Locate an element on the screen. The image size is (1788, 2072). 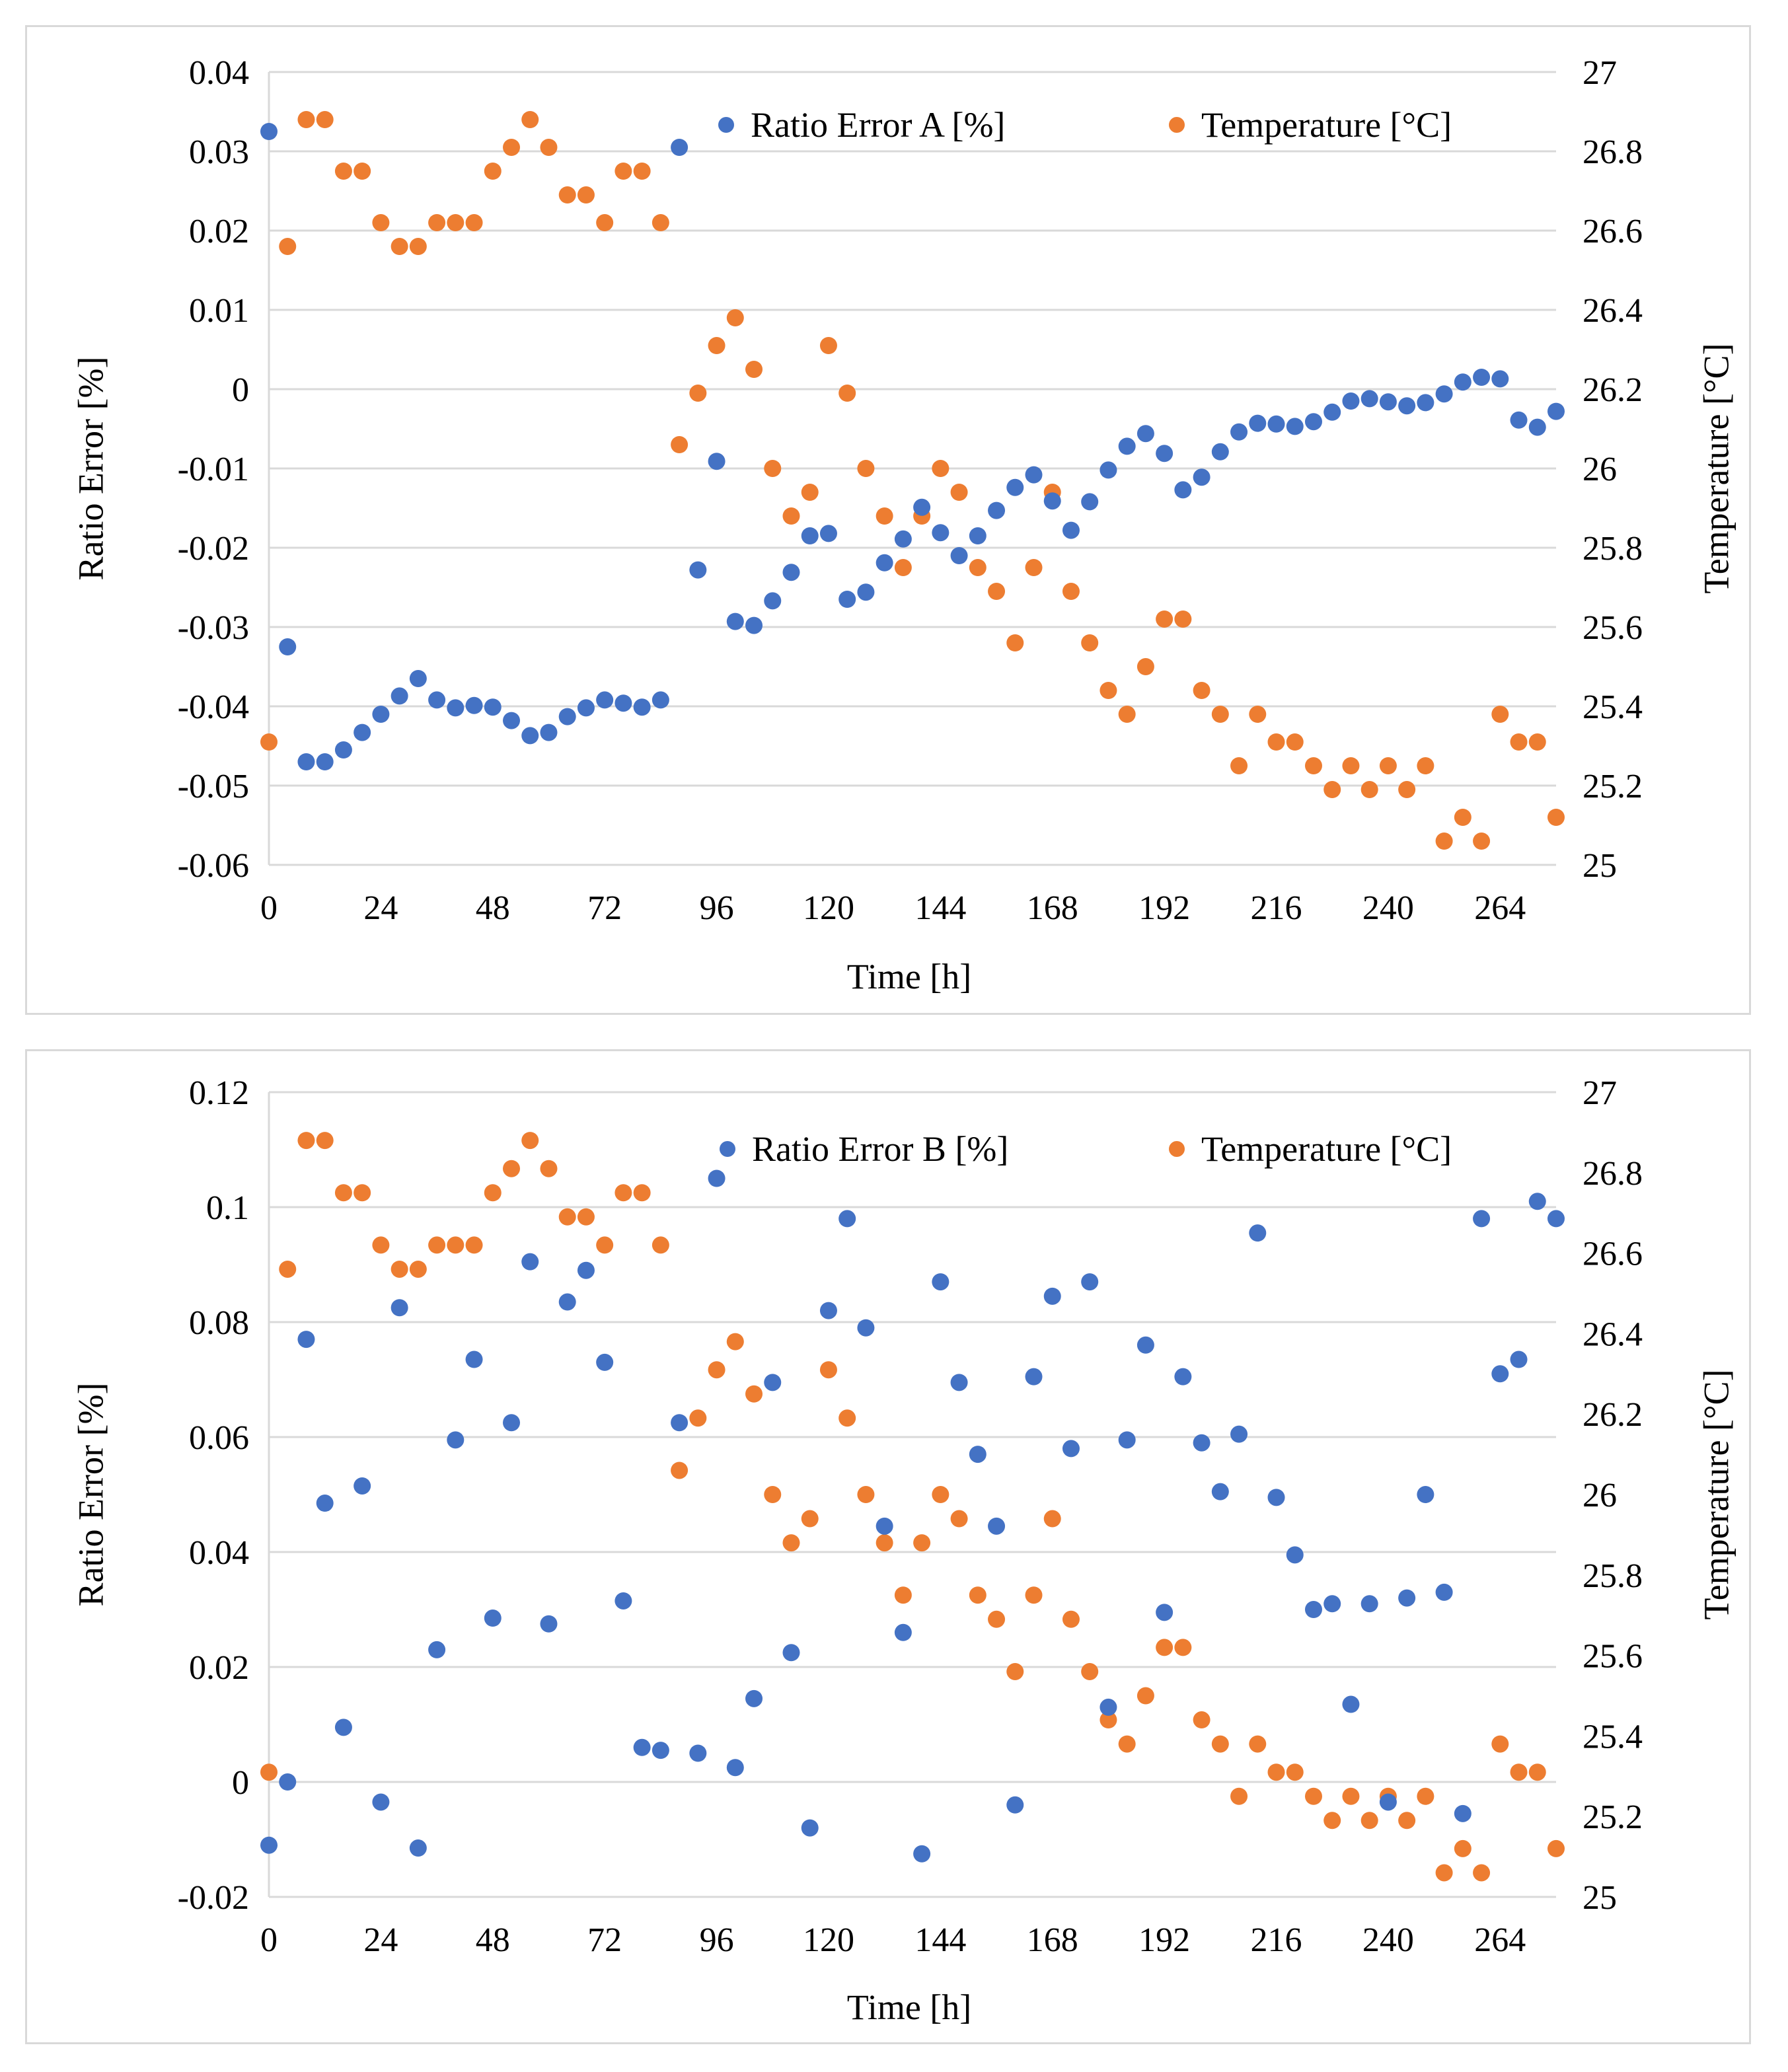
x-tick-label: 96 is located at coordinates (717, 908).